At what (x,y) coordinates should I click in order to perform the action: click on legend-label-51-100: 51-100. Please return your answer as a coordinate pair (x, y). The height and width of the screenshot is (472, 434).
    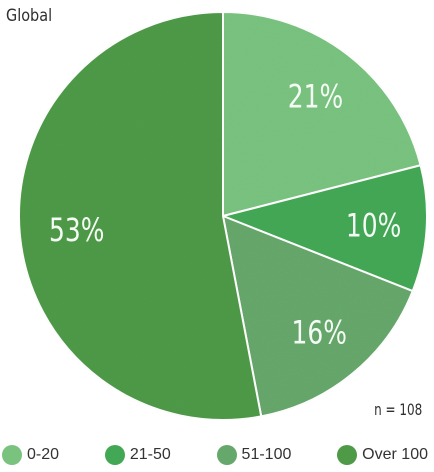
    Looking at the image, I should click on (266, 454).